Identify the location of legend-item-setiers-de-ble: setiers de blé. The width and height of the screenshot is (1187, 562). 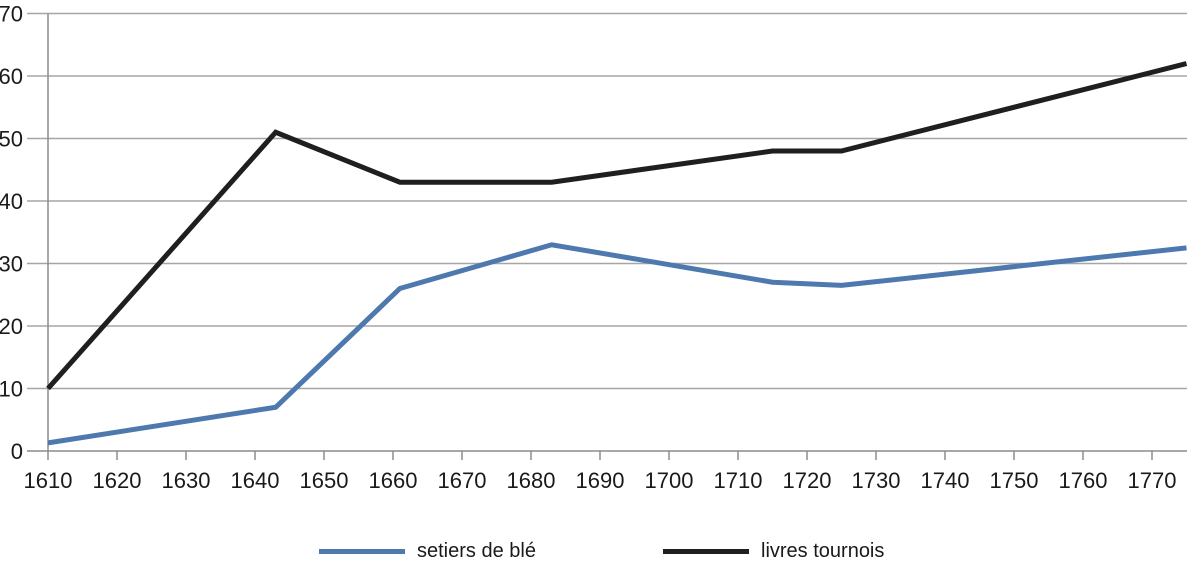
(427, 551).